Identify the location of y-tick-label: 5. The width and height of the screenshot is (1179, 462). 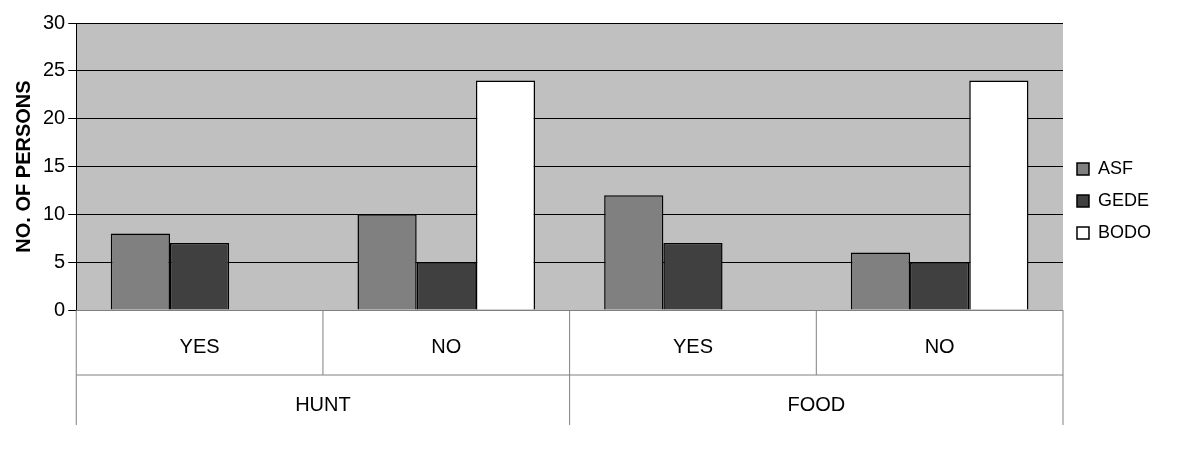
(60, 260).